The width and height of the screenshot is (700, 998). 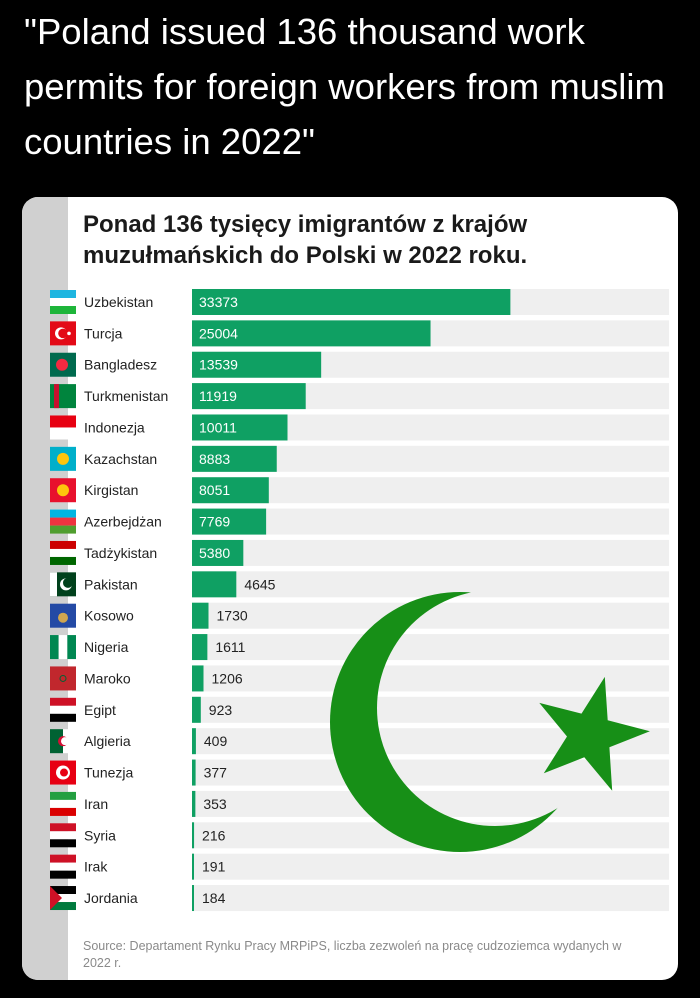 What do you see at coordinates (359, 396) in the screenshot?
I see `bar-row: Turkmenistan 11919` at bounding box center [359, 396].